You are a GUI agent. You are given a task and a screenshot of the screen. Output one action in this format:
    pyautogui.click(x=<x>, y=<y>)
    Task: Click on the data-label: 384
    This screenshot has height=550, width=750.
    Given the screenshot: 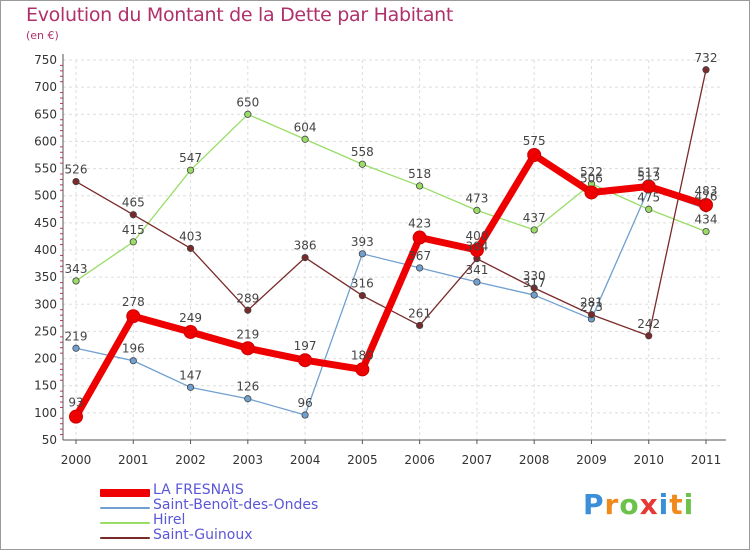 What is the action you would take?
    pyautogui.click(x=476, y=247)
    